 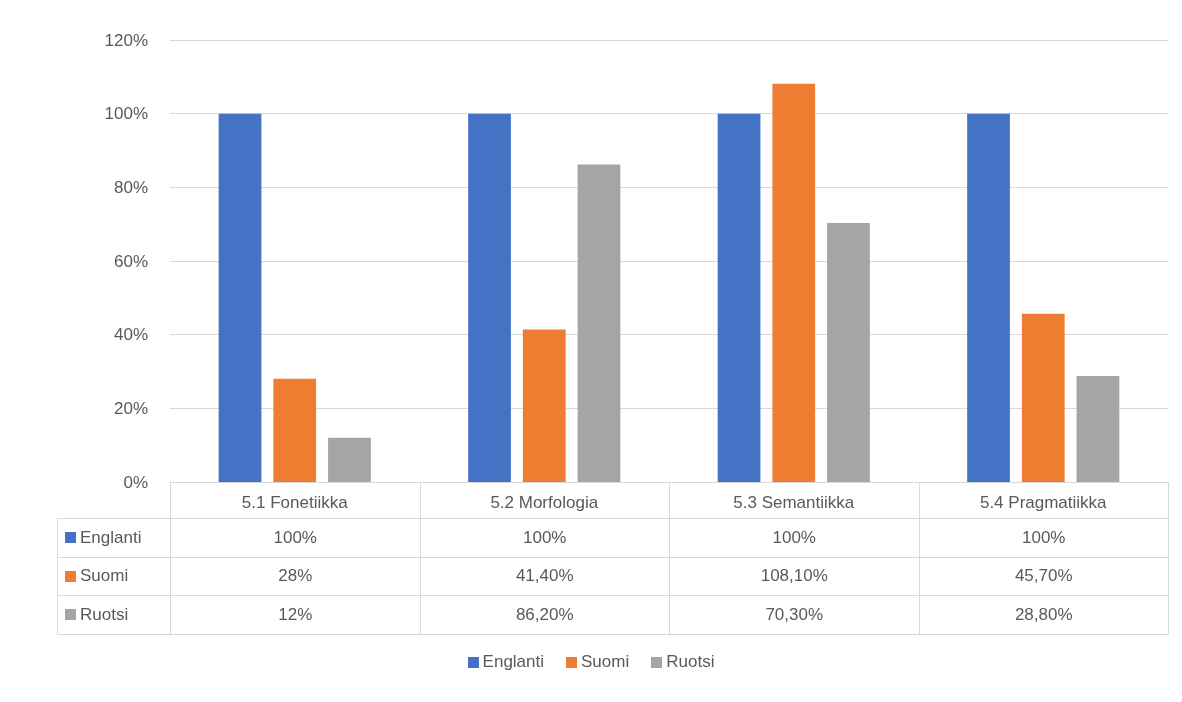 I want to click on legend-label: Suomi, so click(x=104, y=576).